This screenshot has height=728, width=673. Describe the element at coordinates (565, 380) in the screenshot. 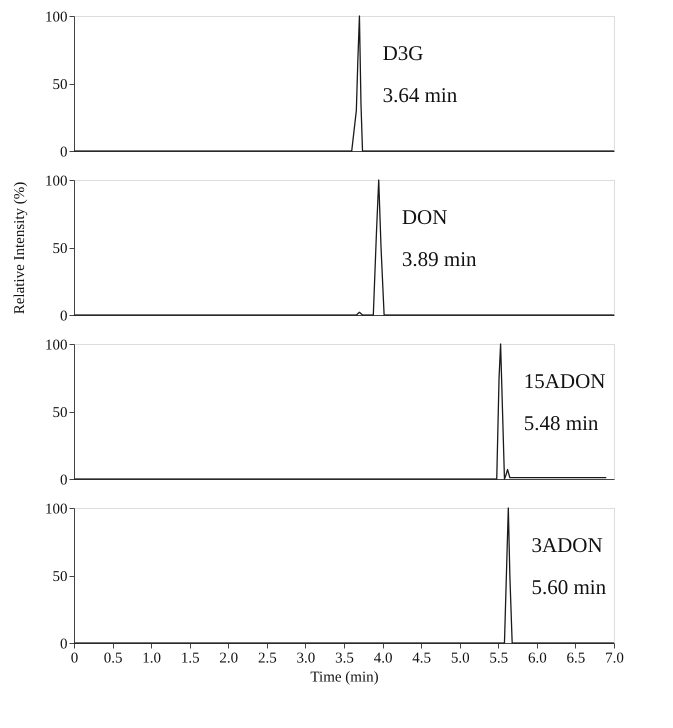

I see `annotation: 15ADON` at that location.